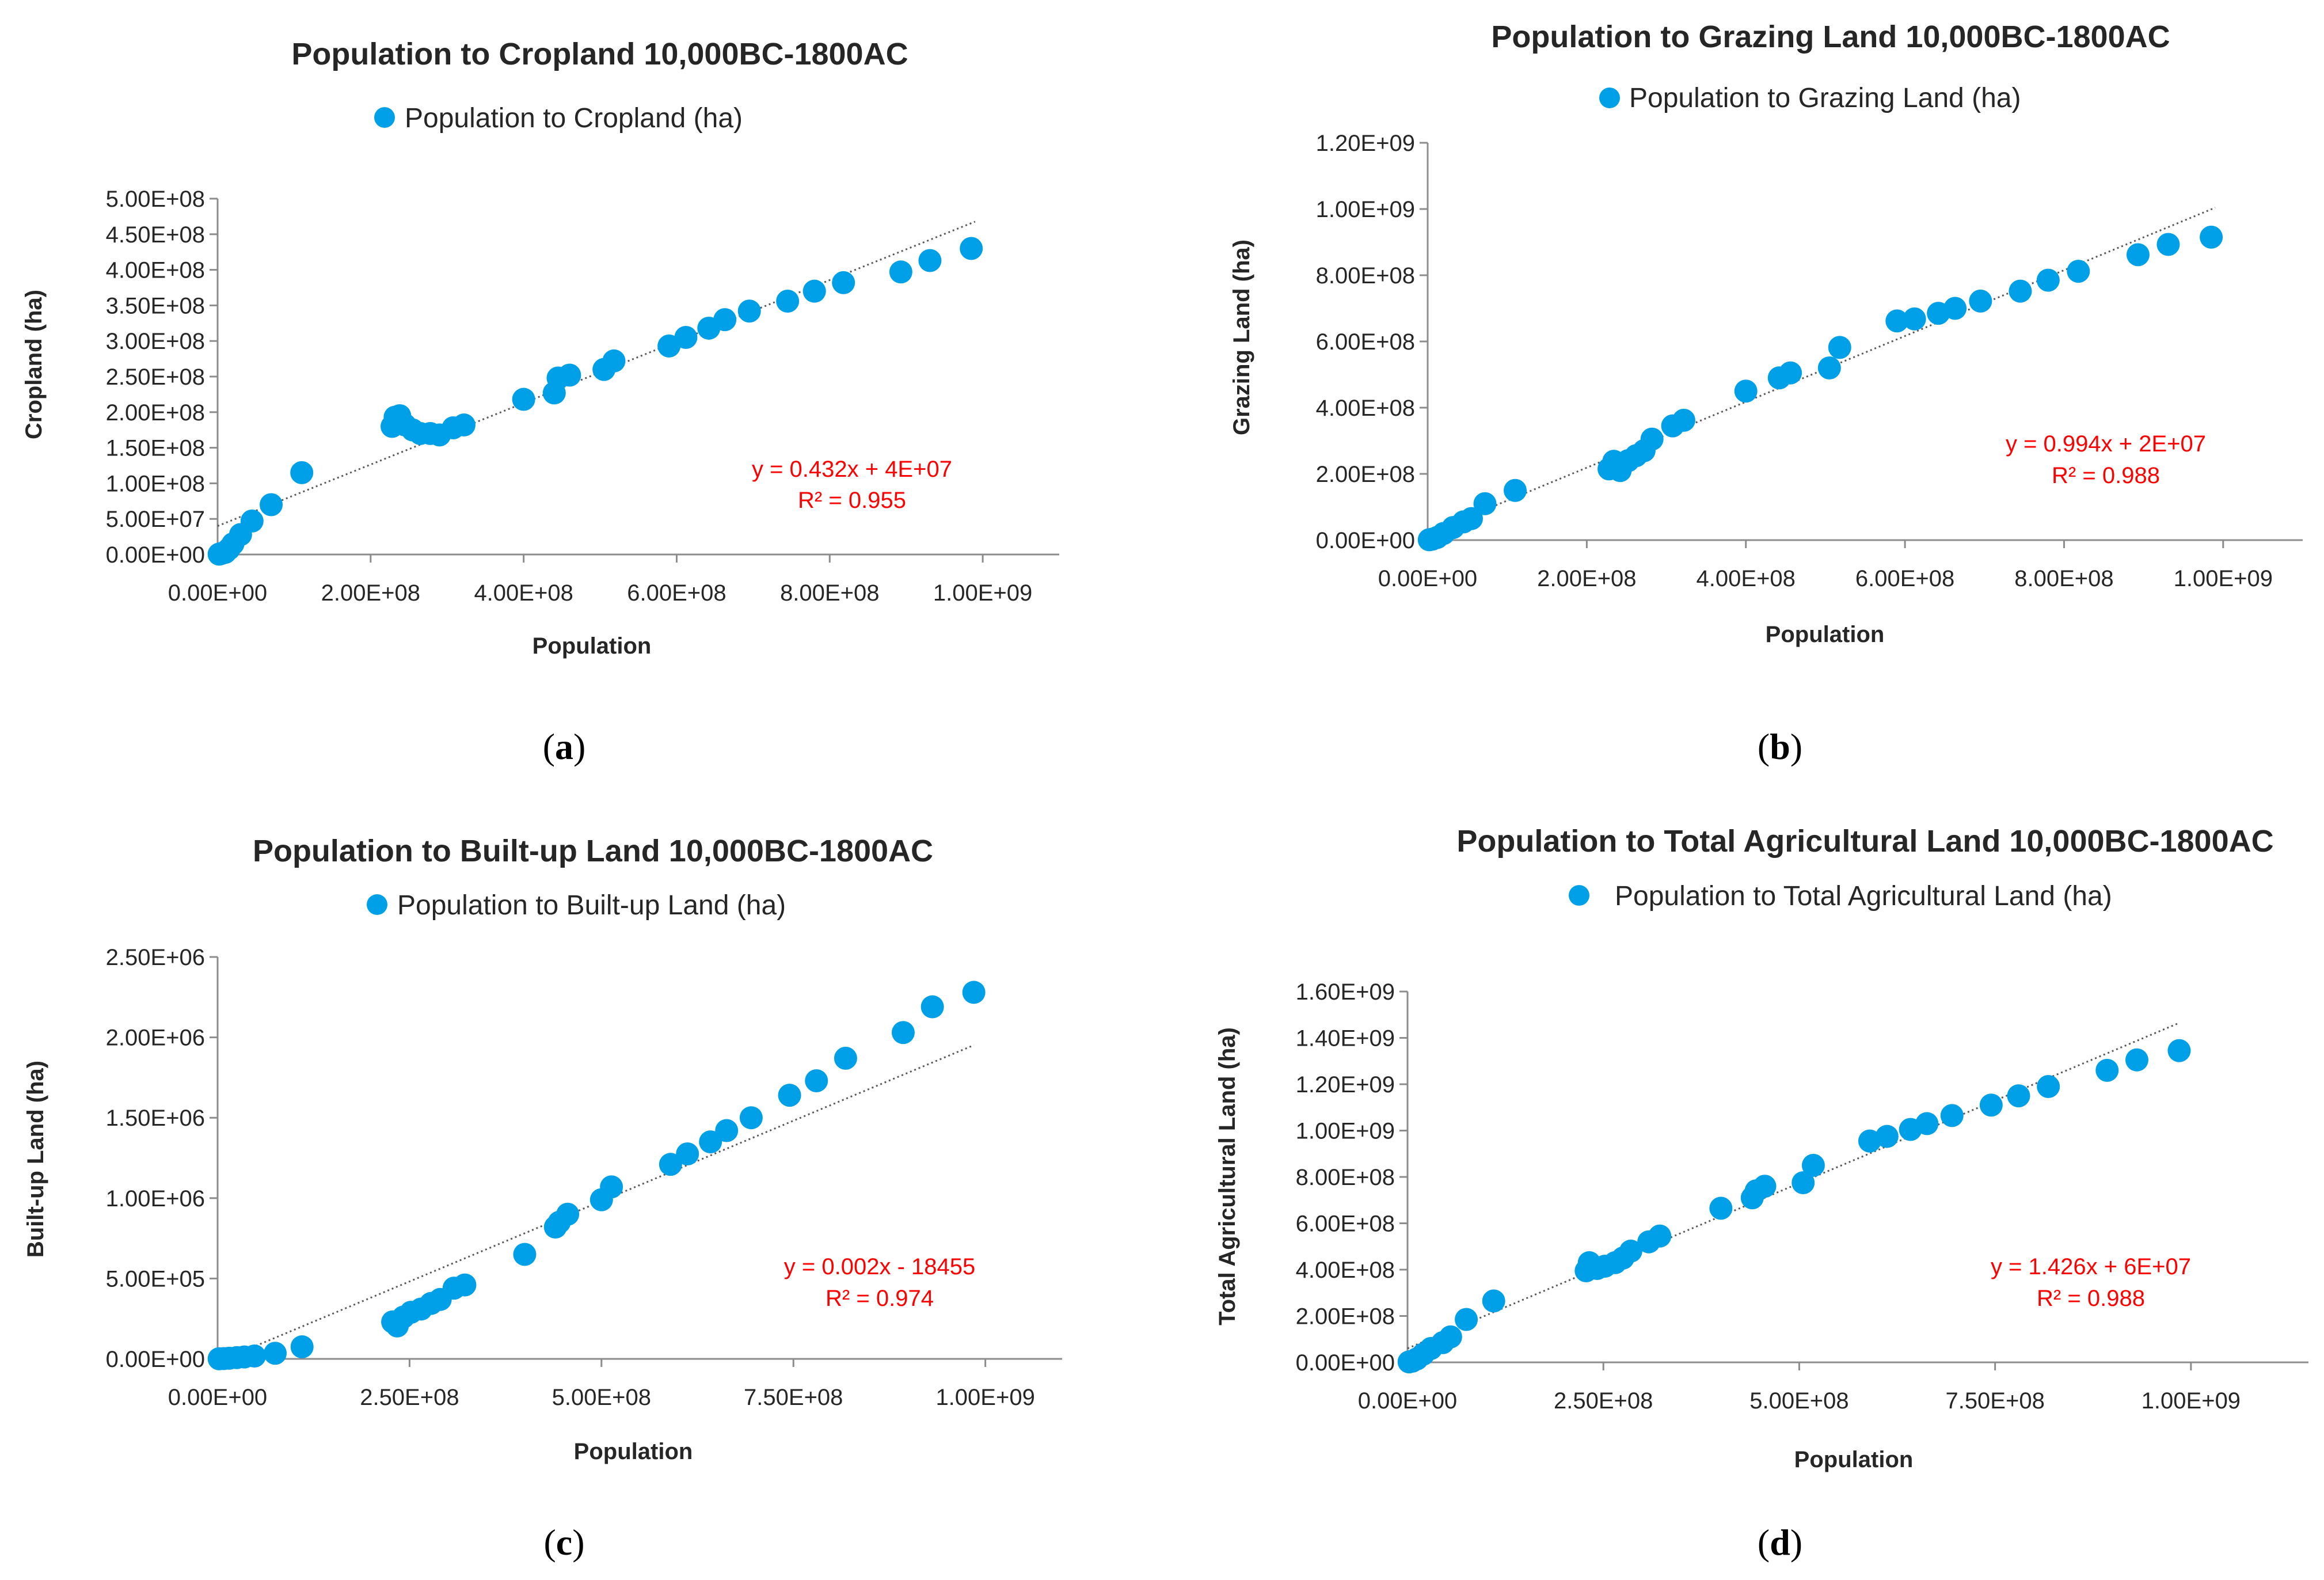 The width and height of the screenshot is (2324, 1580). Describe the element at coordinates (1345, 1224) in the screenshot. I see `y-tick-label: 6.00E+08` at that location.